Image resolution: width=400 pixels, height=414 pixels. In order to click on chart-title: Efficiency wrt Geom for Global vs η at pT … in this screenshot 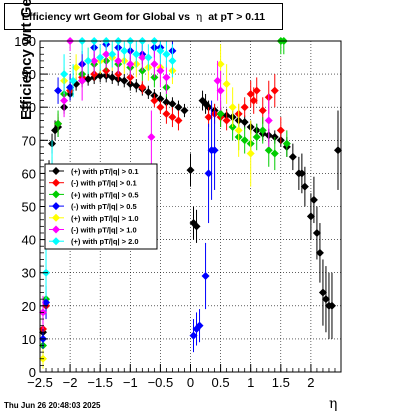, I will do `click(143, 17)`.